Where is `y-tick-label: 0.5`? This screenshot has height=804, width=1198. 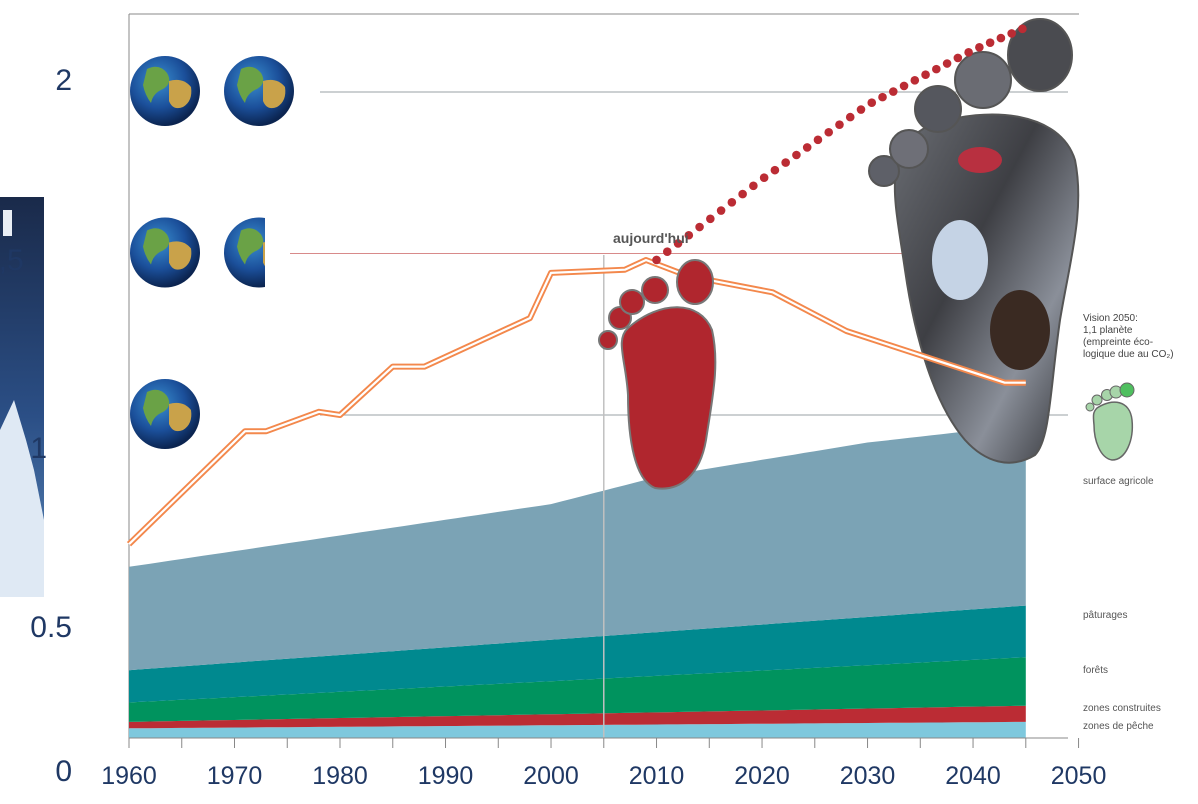
y-tick-label: 0.5 is located at coordinates (51, 627).